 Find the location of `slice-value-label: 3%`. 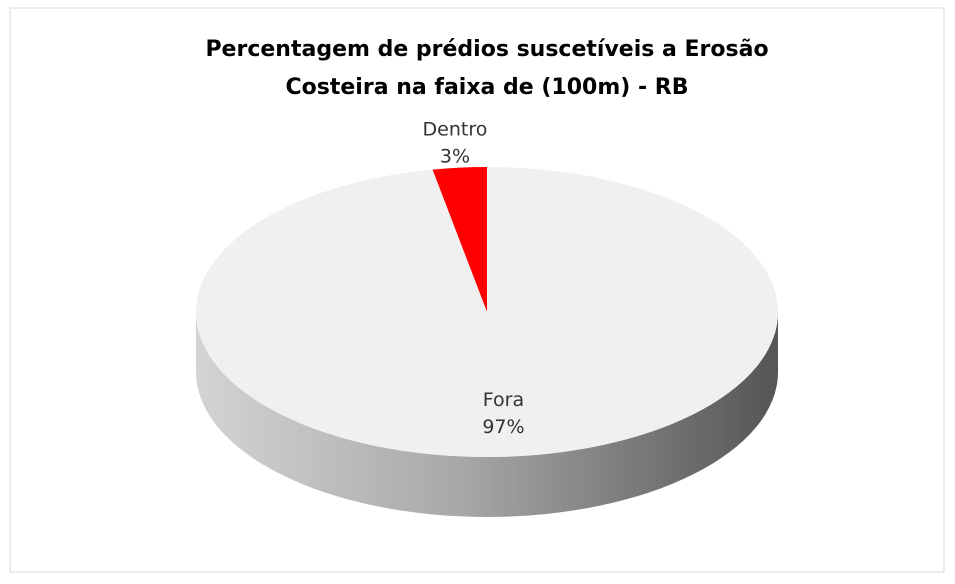

slice-value-label: 3% is located at coordinates (455, 157).